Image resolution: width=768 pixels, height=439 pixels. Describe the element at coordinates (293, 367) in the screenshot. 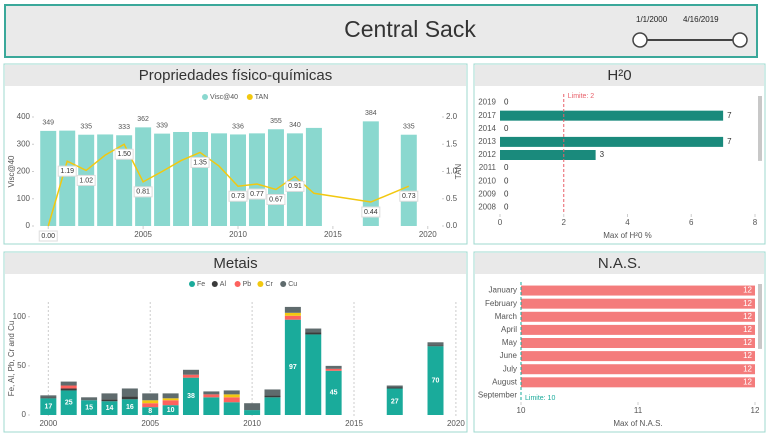

I see `data-label: 97` at that location.